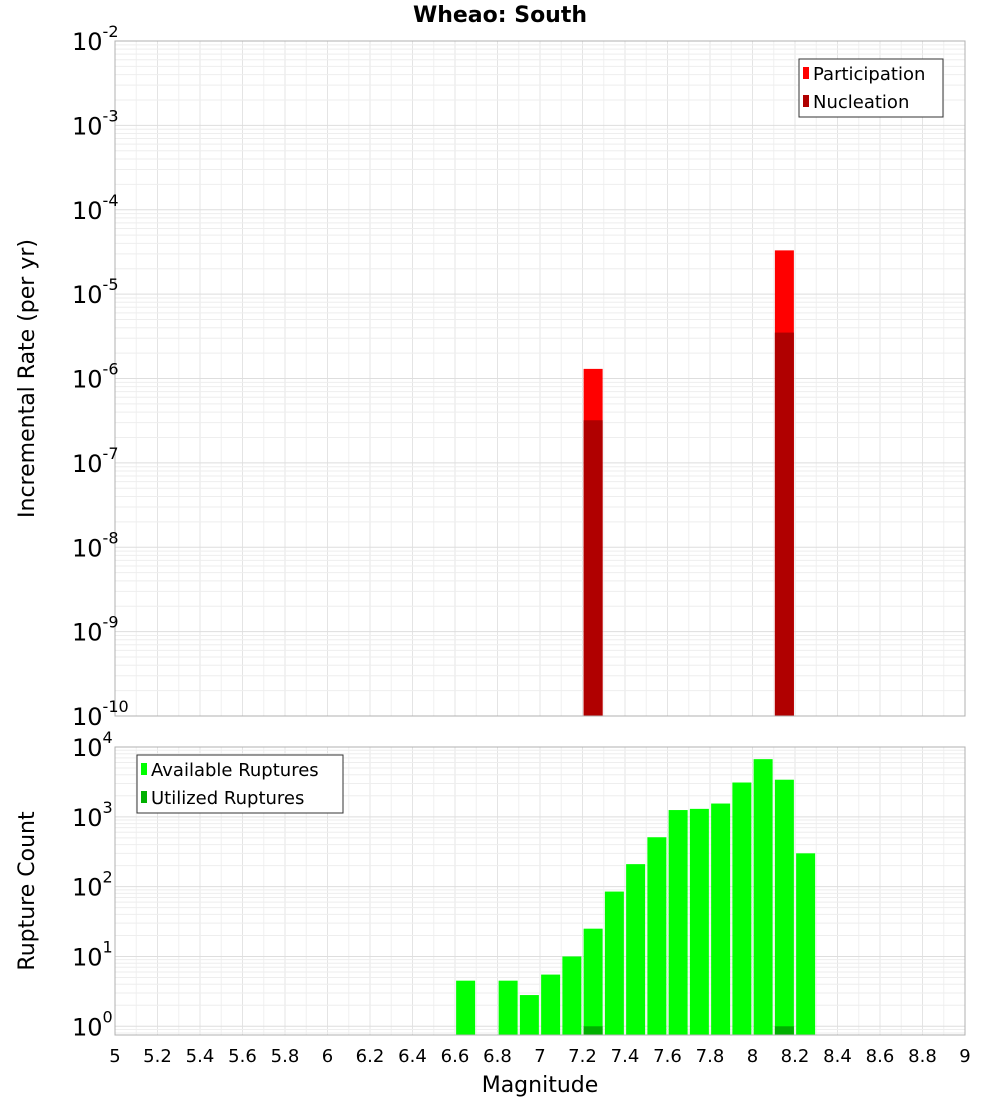  Describe the element at coordinates (964, 1056) in the screenshot. I see `x-tick-label: 9` at that location.